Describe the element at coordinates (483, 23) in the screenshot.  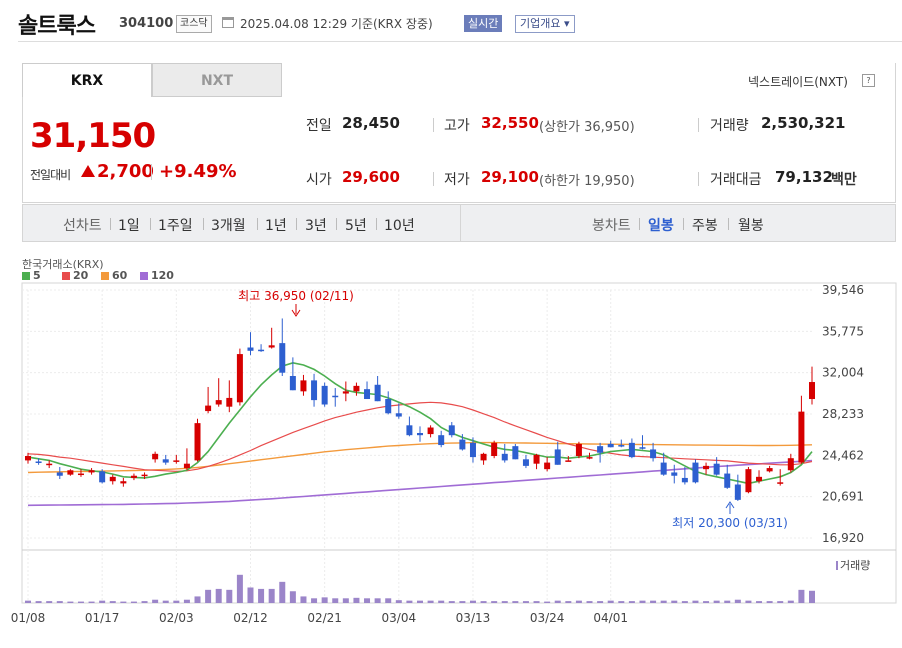
I see `realtime-button: 실시간` at that location.